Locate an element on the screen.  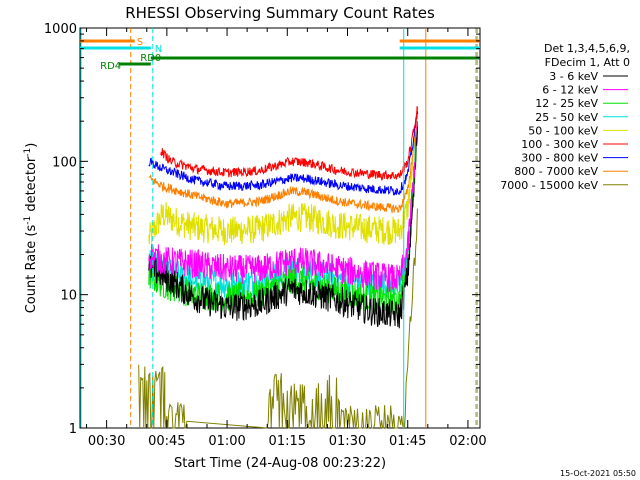
x-tick-label-2: 01:00 is located at coordinates (226, 441).